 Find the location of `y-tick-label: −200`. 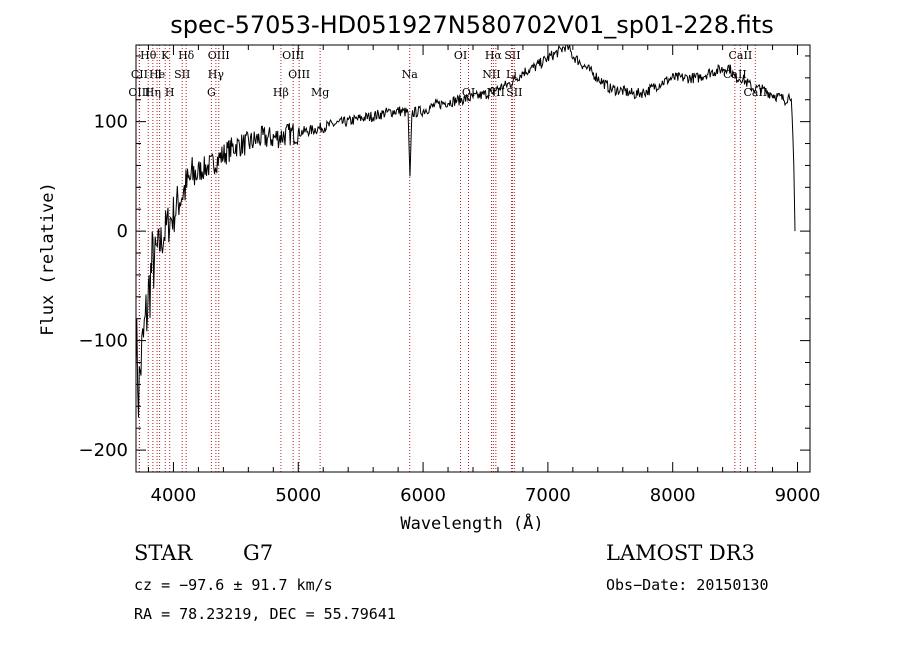

y-tick-label: −200 is located at coordinates (103, 450).